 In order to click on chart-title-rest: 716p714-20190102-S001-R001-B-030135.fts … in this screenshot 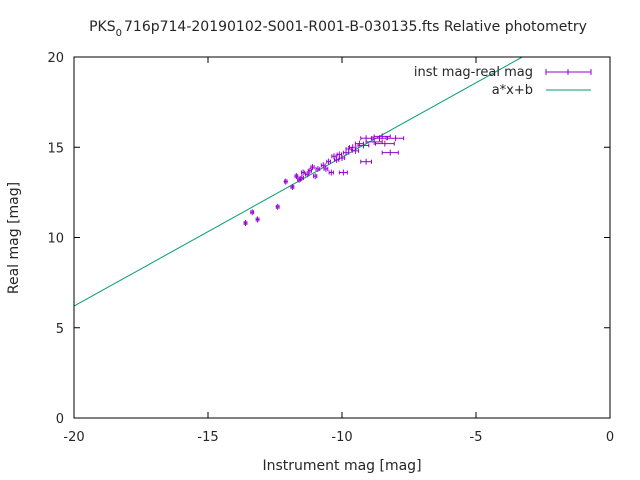, I will do `click(355, 27)`.